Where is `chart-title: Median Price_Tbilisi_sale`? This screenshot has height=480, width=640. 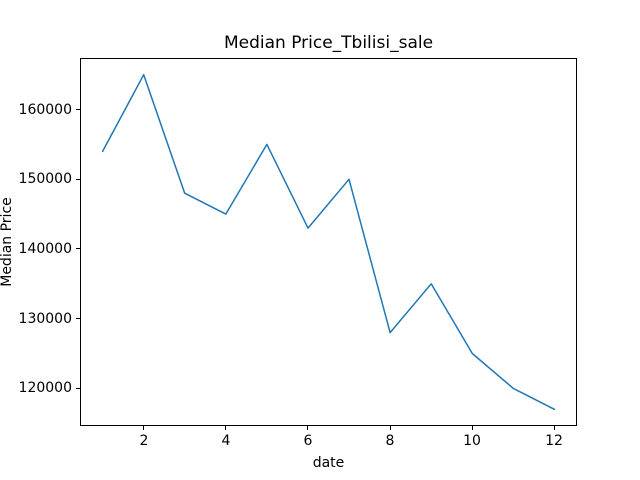
chart-title: Median Price_Tbilisi_sale is located at coordinates (328, 43).